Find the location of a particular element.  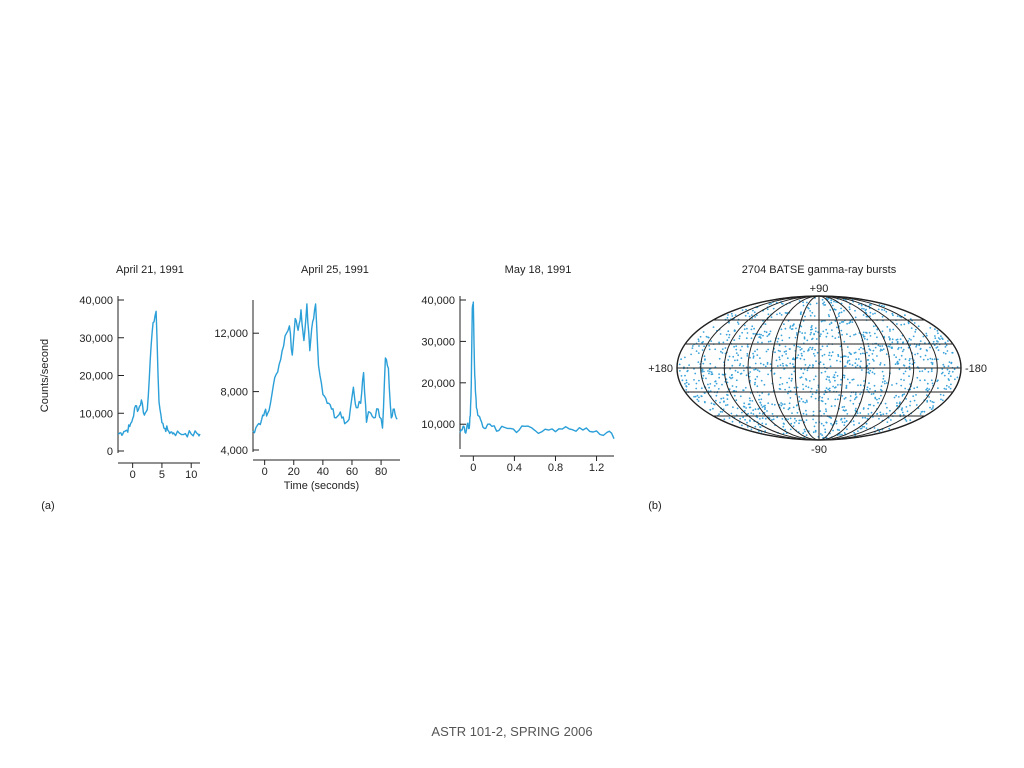

skymap-title: 2704 BATSE gamma-ray bursts is located at coordinates (819, 270).